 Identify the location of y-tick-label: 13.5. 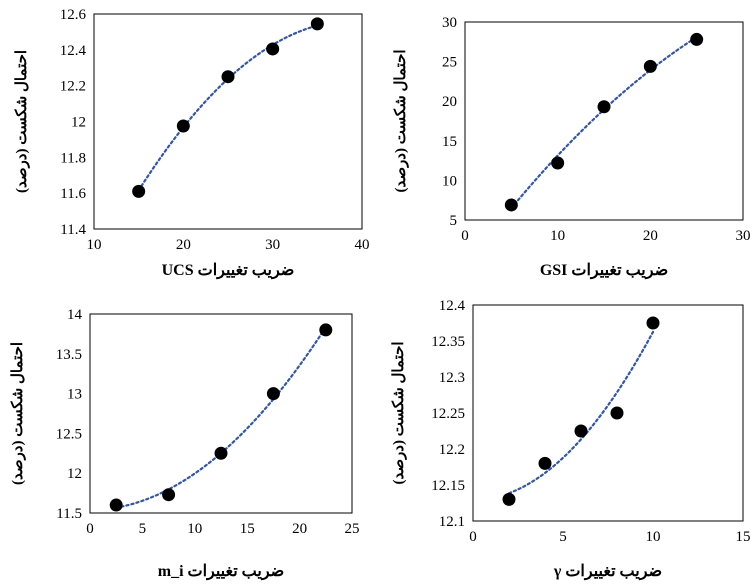
(69, 355).